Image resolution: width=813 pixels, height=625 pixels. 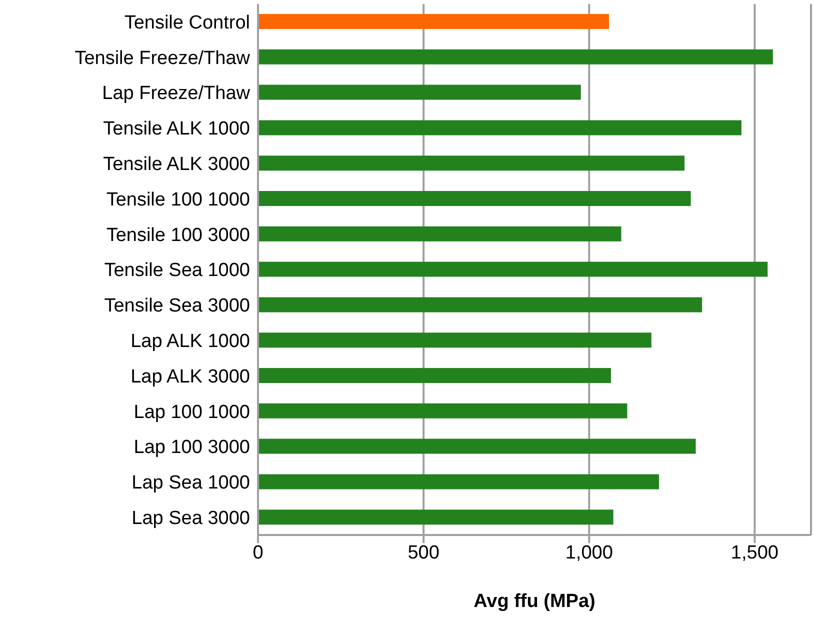 What do you see at coordinates (190, 377) in the screenshot?
I see `y-tick-label: Lap ALK 3000` at bounding box center [190, 377].